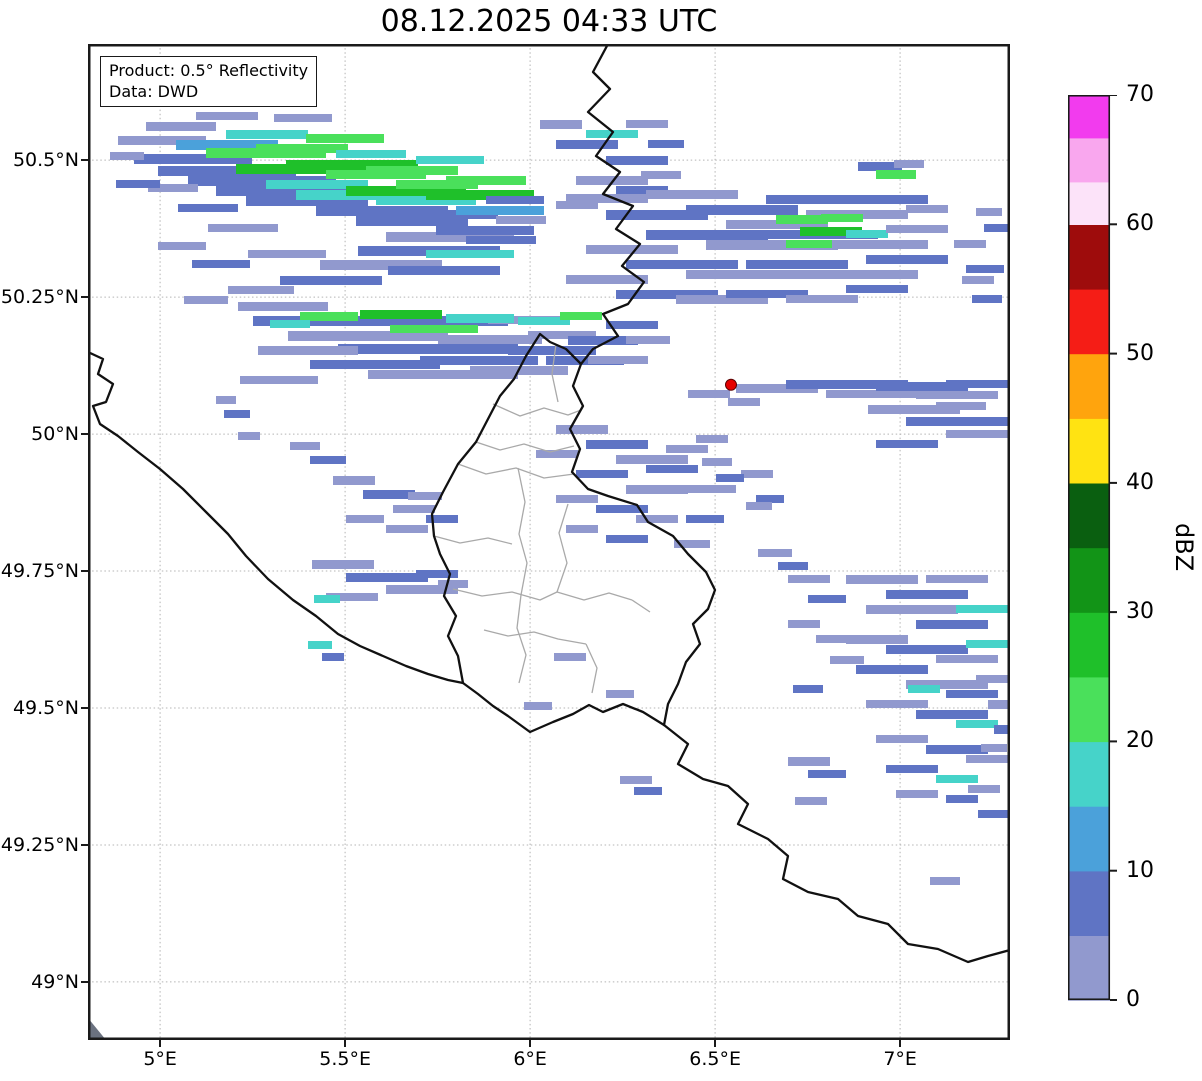 This screenshot has width=1202, height=1081. What do you see at coordinates (154, 91) in the screenshot?
I see `info-source-line: Data: DWD` at bounding box center [154, 91].